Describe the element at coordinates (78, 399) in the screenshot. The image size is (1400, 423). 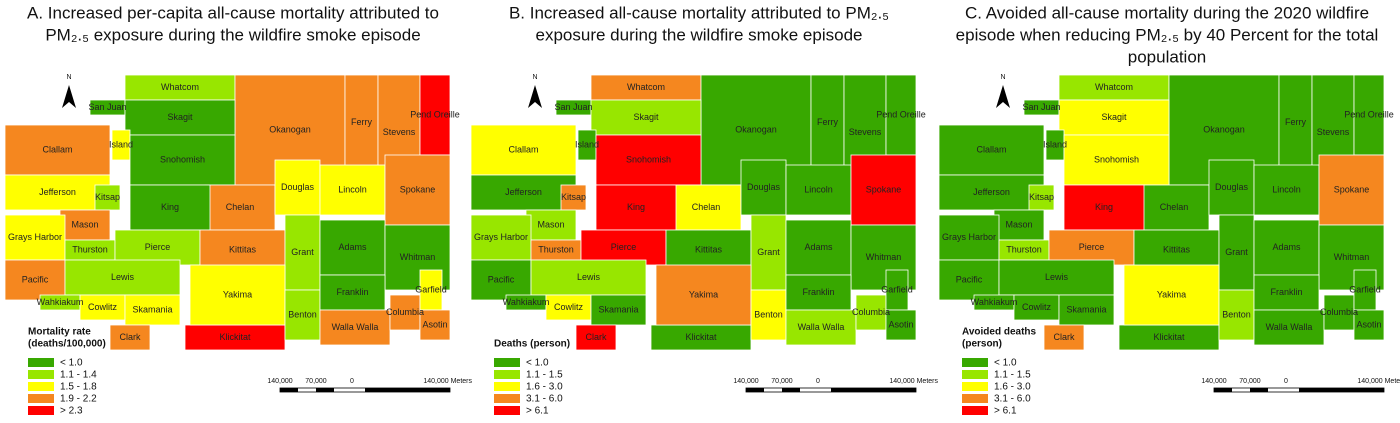
I see `legend-label: 1.9 - 2.2` at that location.